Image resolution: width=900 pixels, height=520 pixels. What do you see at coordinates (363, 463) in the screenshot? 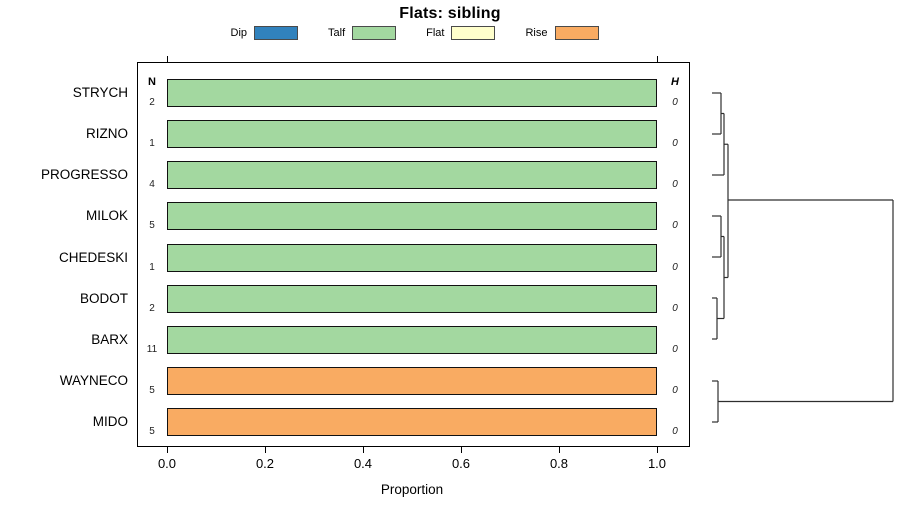
I see `x-axis-tick-label: 0.4` at bounding box center [363, 463].